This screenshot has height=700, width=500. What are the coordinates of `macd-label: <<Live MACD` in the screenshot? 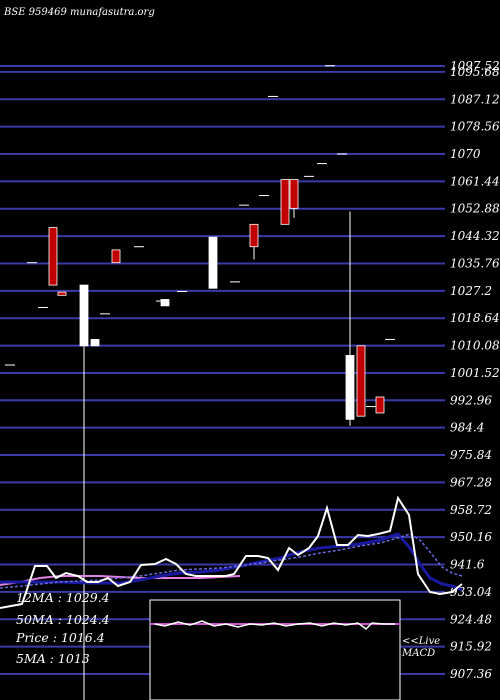 It's located at (422, 647).